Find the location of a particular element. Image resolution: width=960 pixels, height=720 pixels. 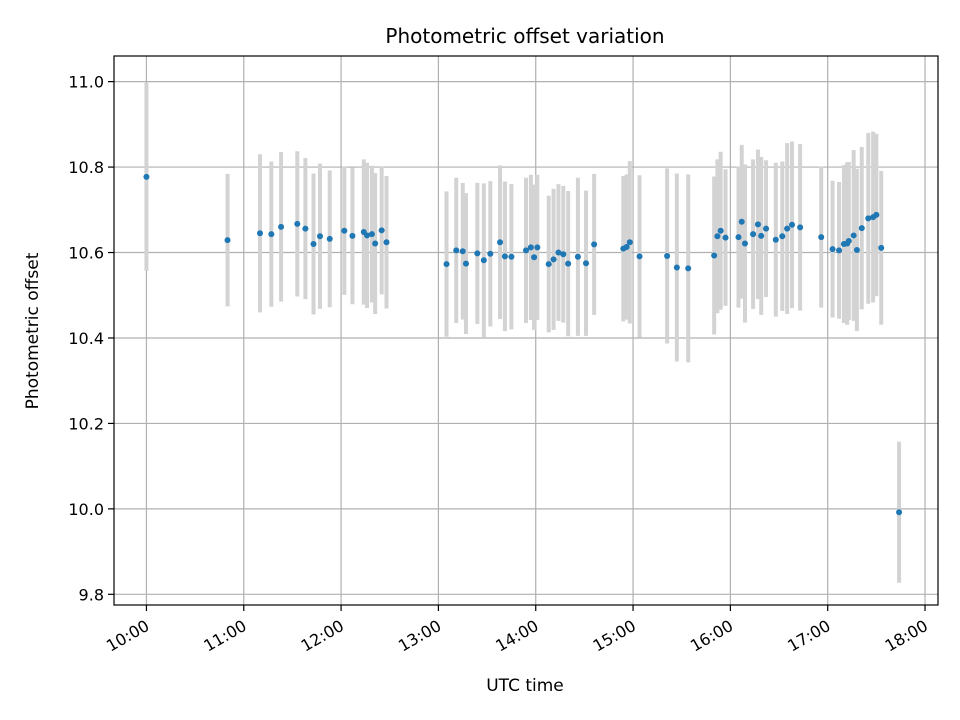

y-axis-label: Photometric offset is located at coordinates (33, 330).